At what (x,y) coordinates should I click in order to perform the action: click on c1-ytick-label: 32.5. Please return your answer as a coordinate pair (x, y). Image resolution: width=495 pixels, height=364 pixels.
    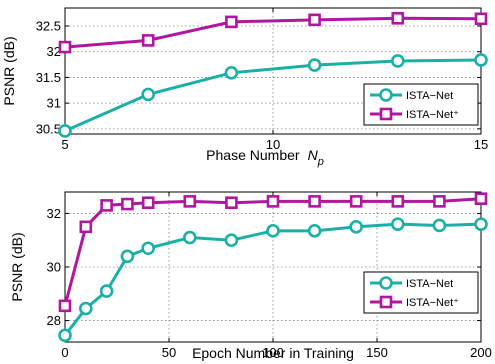
    Looking at the image, I should click on (48, 26).